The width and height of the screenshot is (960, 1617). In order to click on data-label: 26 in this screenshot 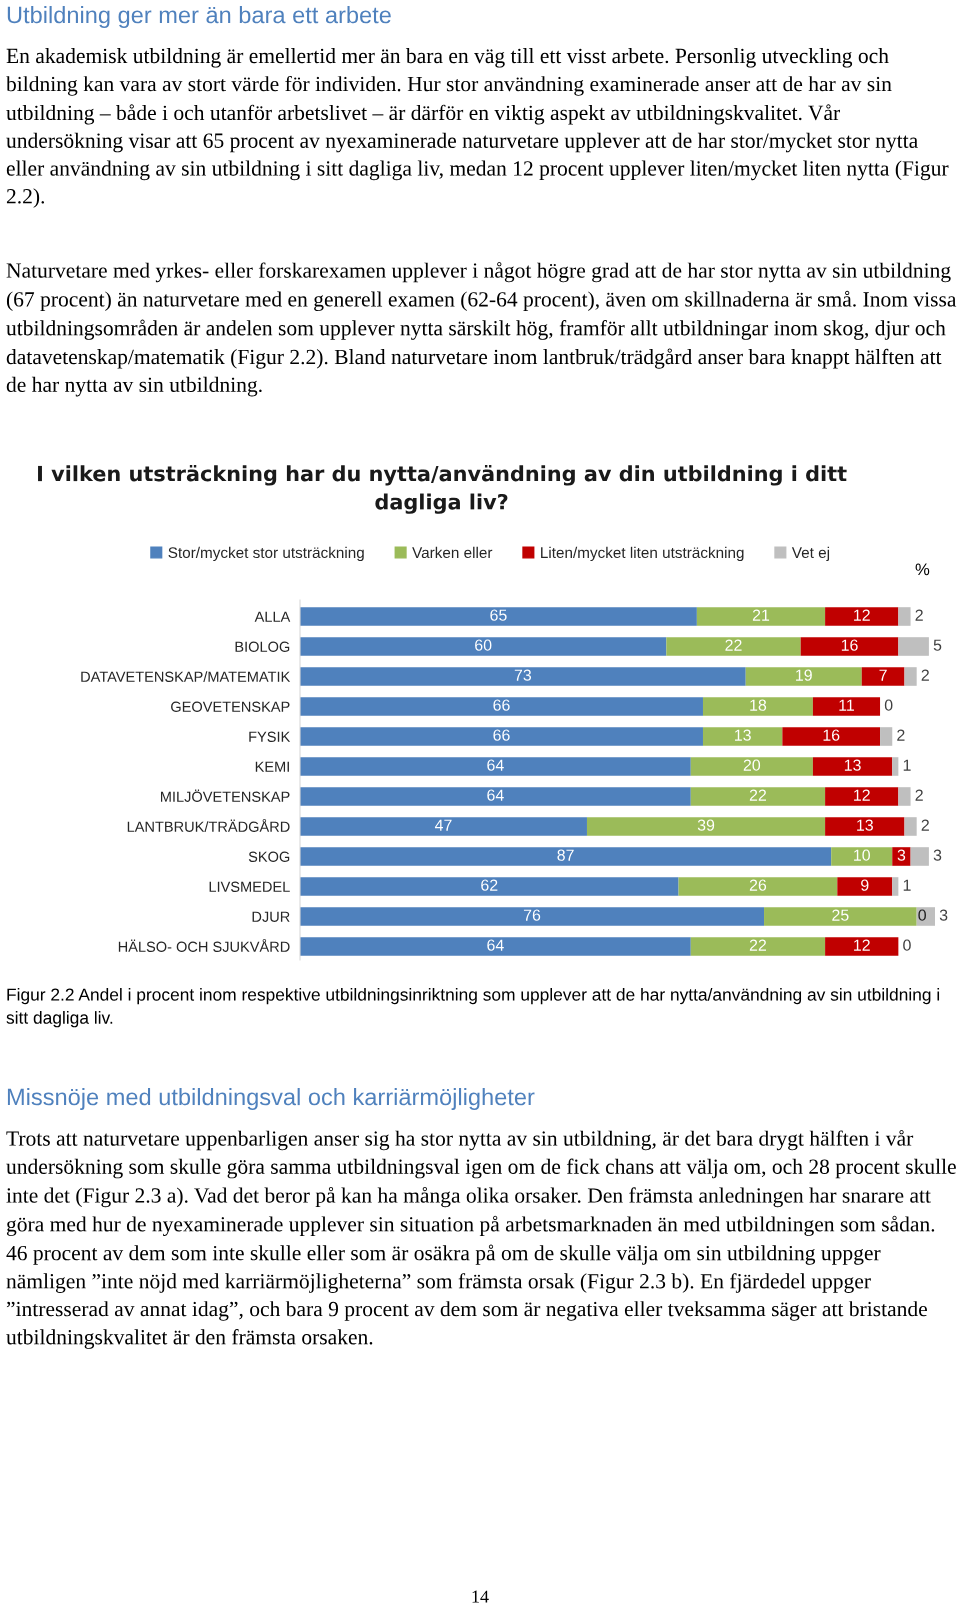, I will do `click(758, 885)`.